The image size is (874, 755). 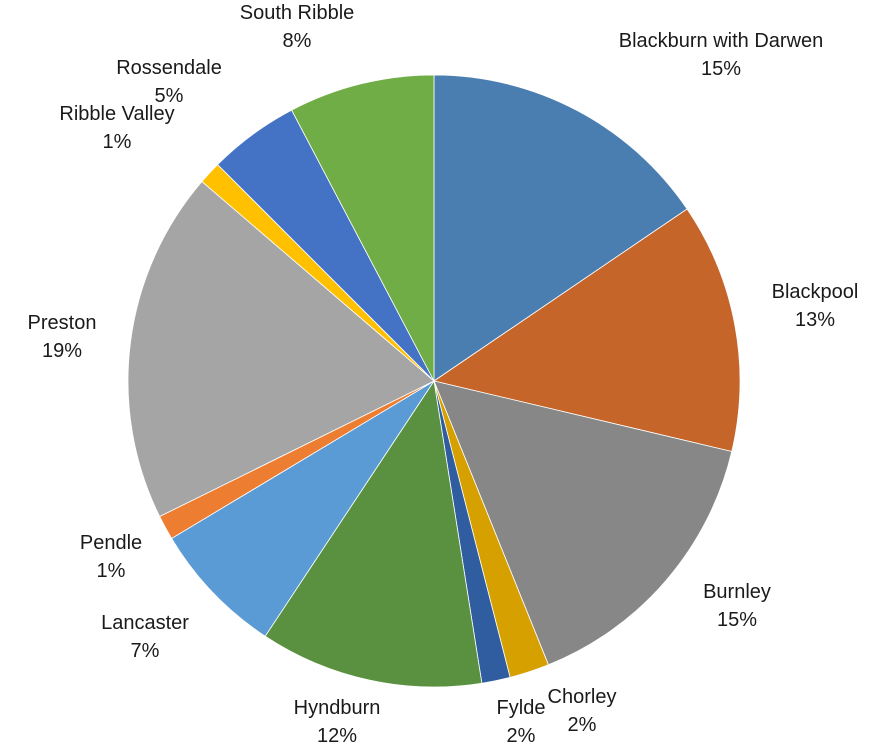 What do you see at coordinates (587, 330) in the screenshot?
I see `pie-slice-blackpool` at bounding box center [587, 330].